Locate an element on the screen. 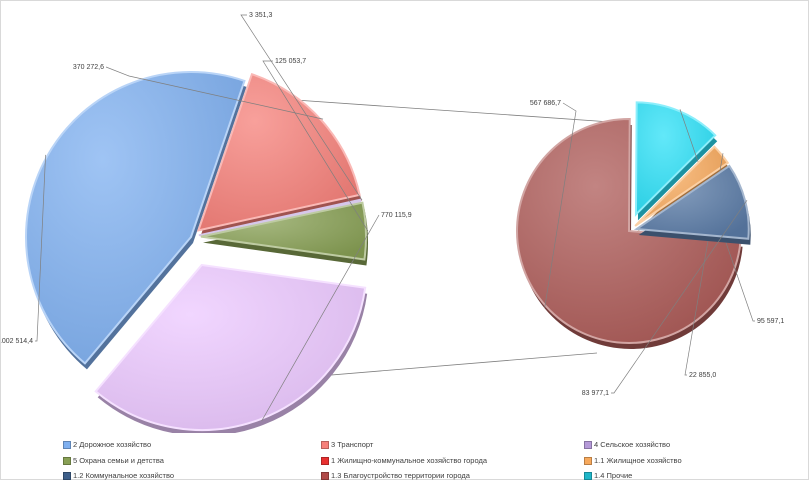 The image size is (809, 482). legend-label: 3 Транспорт is located at coordinates (352, 444).